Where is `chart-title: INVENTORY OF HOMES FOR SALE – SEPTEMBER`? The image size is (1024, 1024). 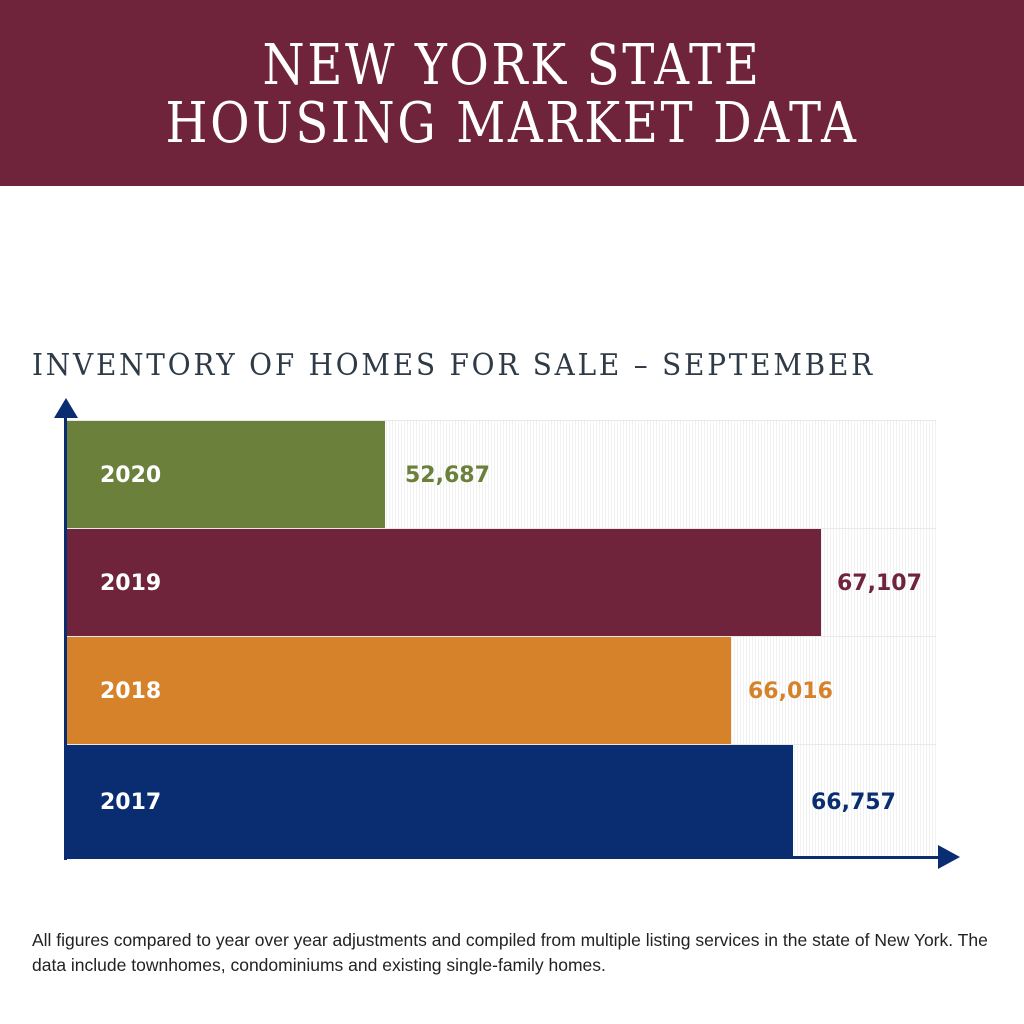
chart-title: INVENTORY OF HOMES FOR SALE – SEPTEMBER is located at coordinates (453, 365).